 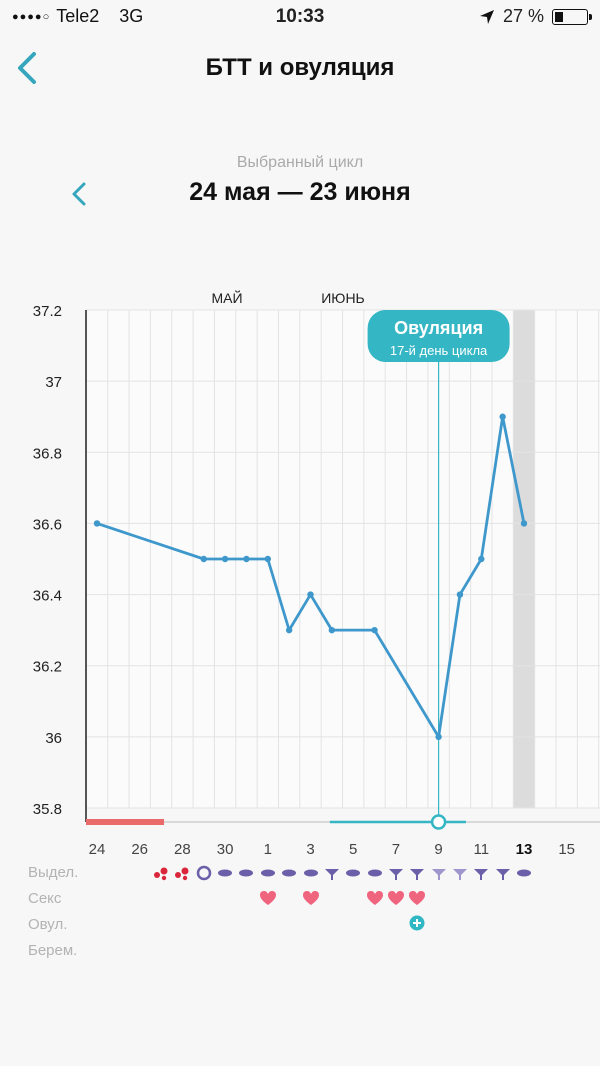 I want to click on ring-icon, so click(x=203, y=873).